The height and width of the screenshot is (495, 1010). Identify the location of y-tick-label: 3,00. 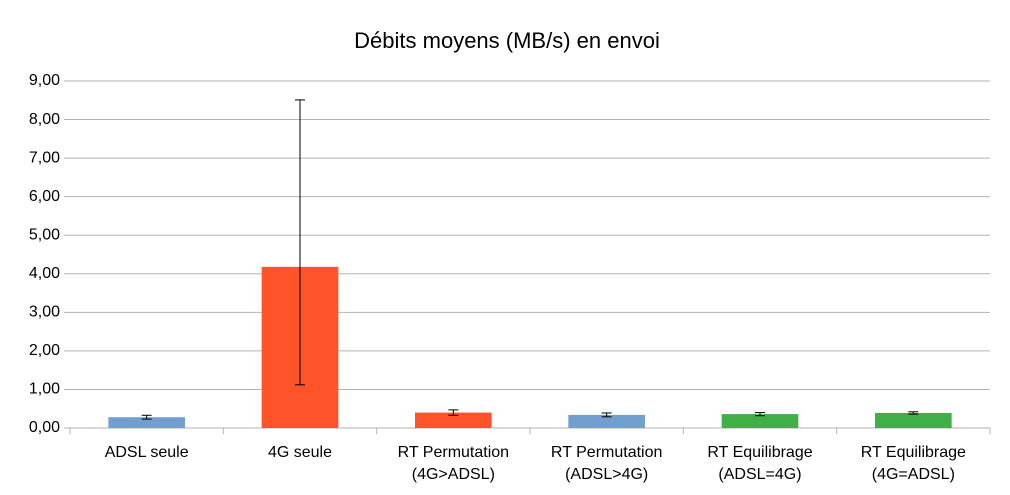
(44, 312).